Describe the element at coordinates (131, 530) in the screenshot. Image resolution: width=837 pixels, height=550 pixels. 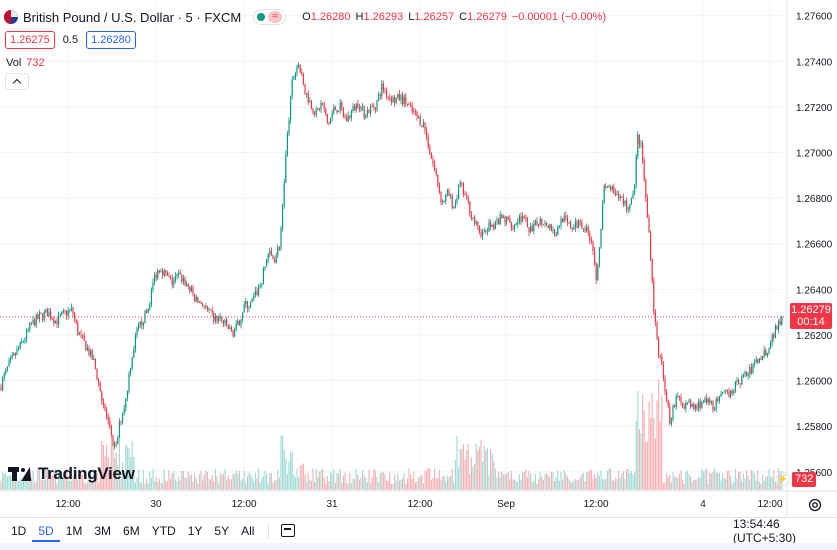
I see `range-6m: 6M` at that location.